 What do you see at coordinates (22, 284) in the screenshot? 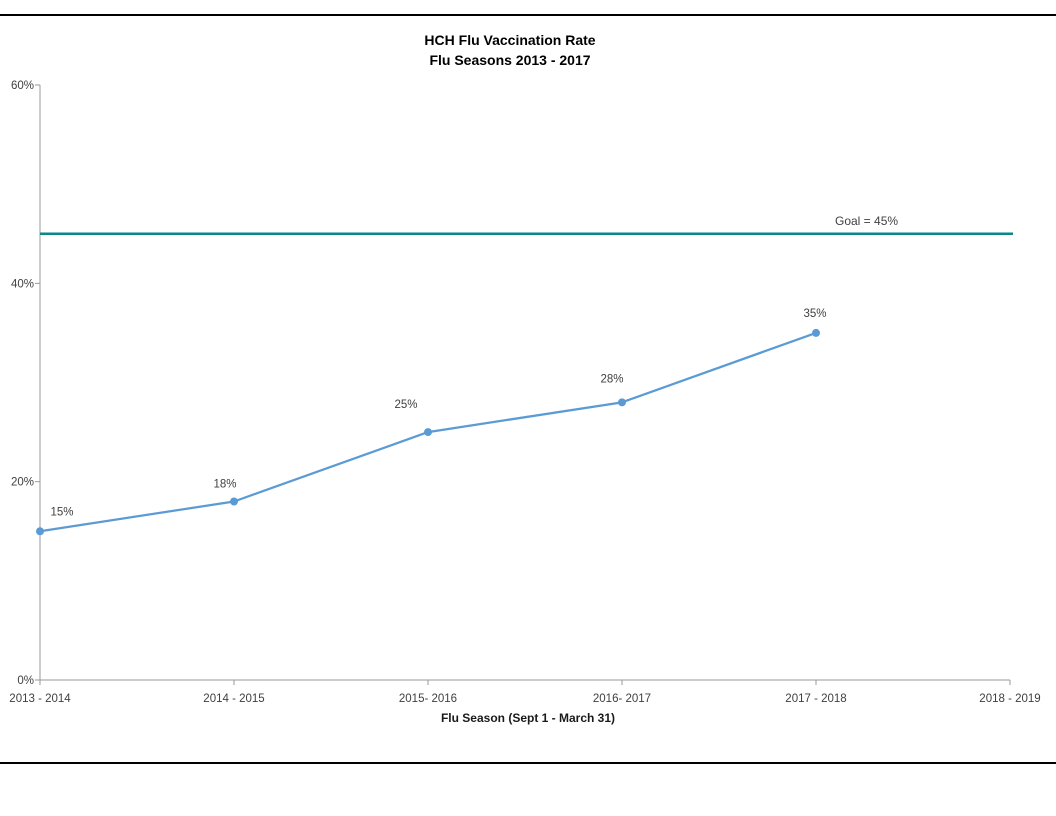
I see `y-tick-label: 40%` at bounding box center [22, 284].